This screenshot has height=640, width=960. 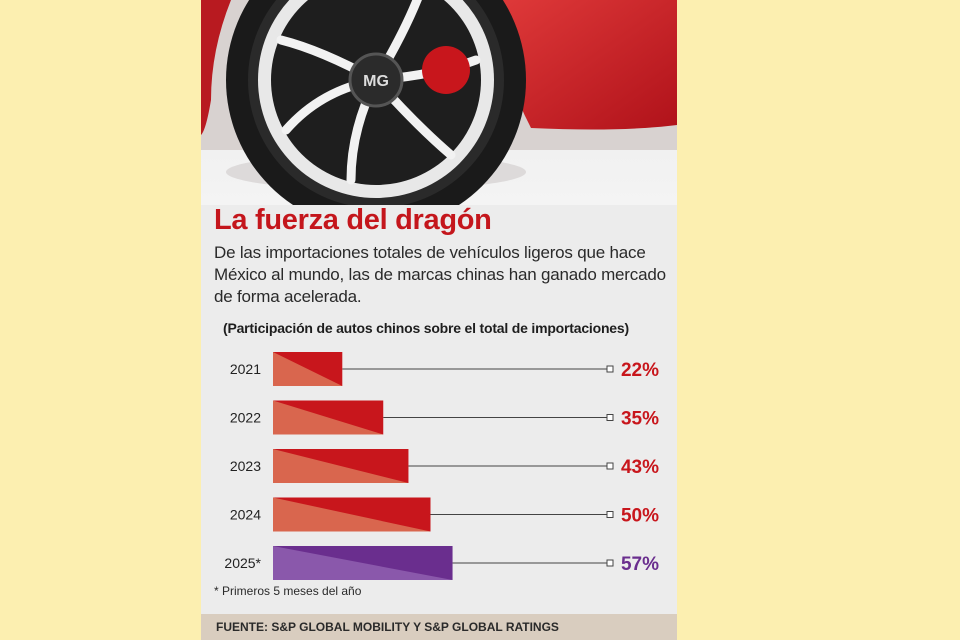 I want to click on footnote: * Primeros 5 meses del año, so click(x=288, y=591).